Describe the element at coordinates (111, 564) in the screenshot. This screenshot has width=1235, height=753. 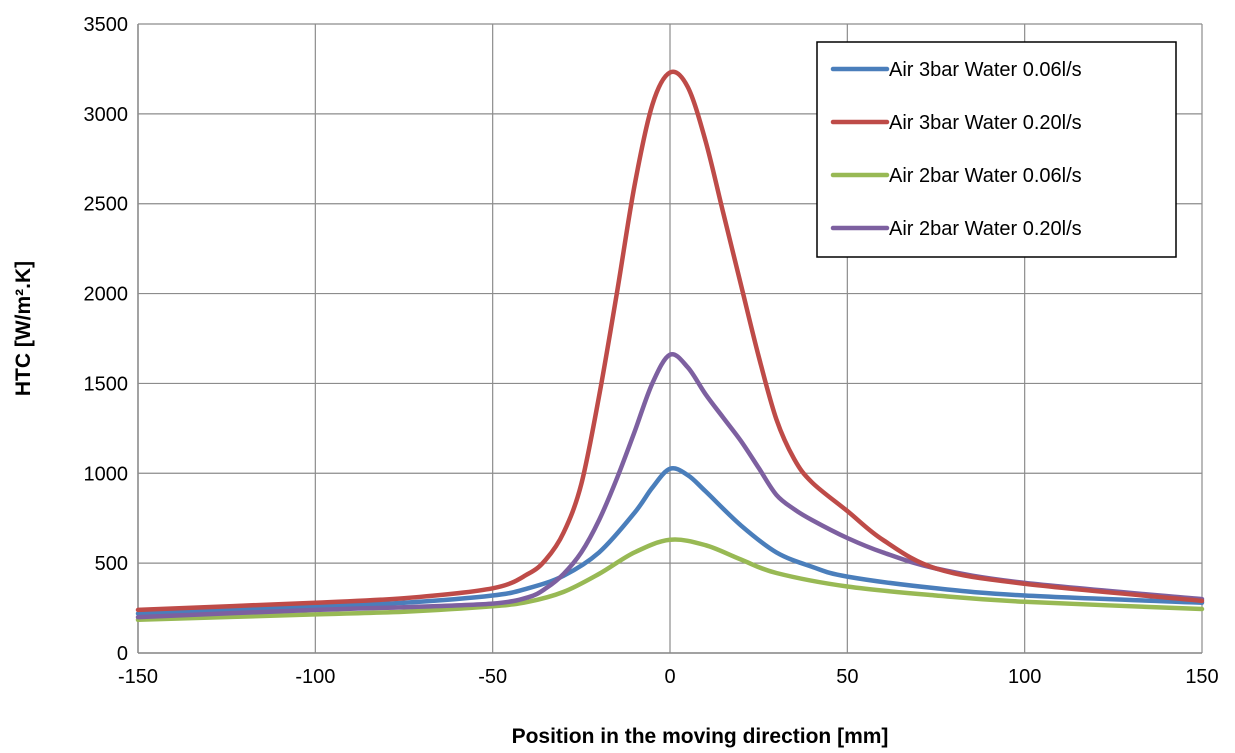
I see `y-tick-label: 500` at that location.